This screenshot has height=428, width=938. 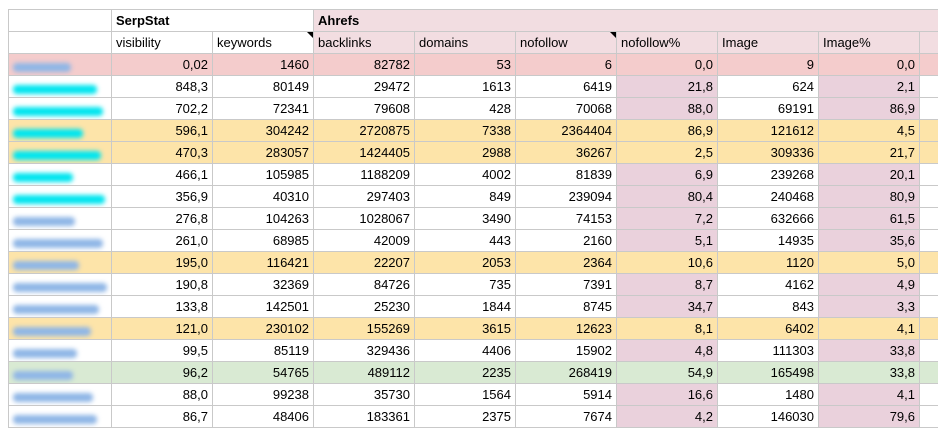 What do you see at coordinates (667, 373) in the screenshot?
I see `cell-nofollow-percent: 54,9` at bounding box center [667, 373].